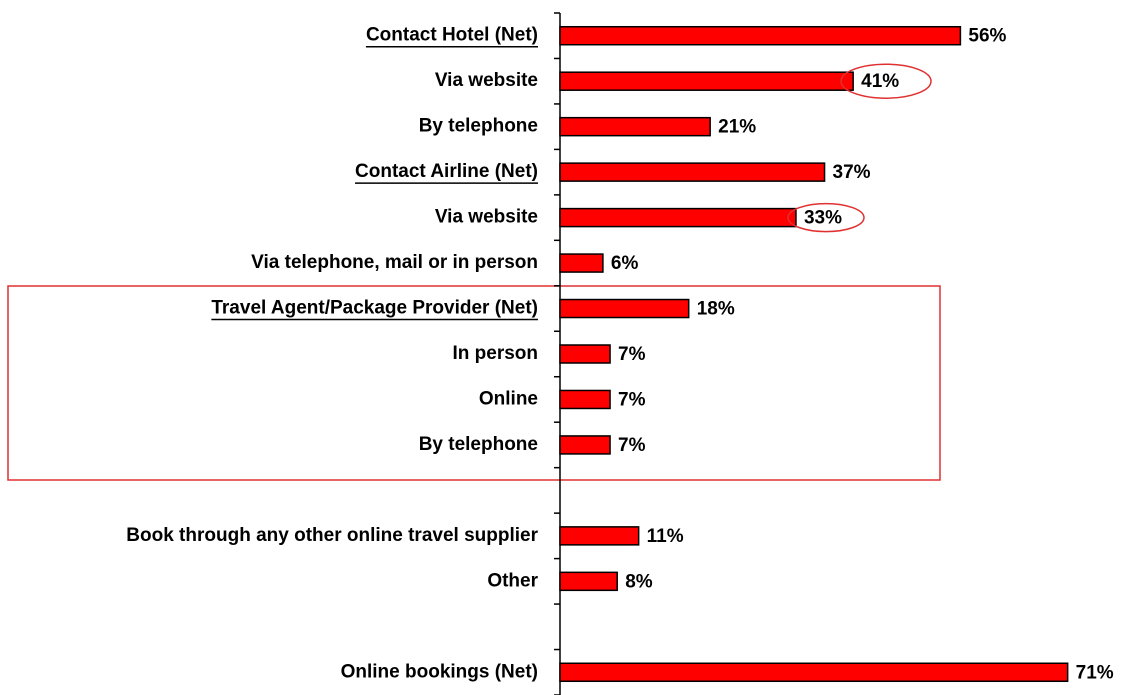  I want to click on value-label: 33%, so click(823, 218).